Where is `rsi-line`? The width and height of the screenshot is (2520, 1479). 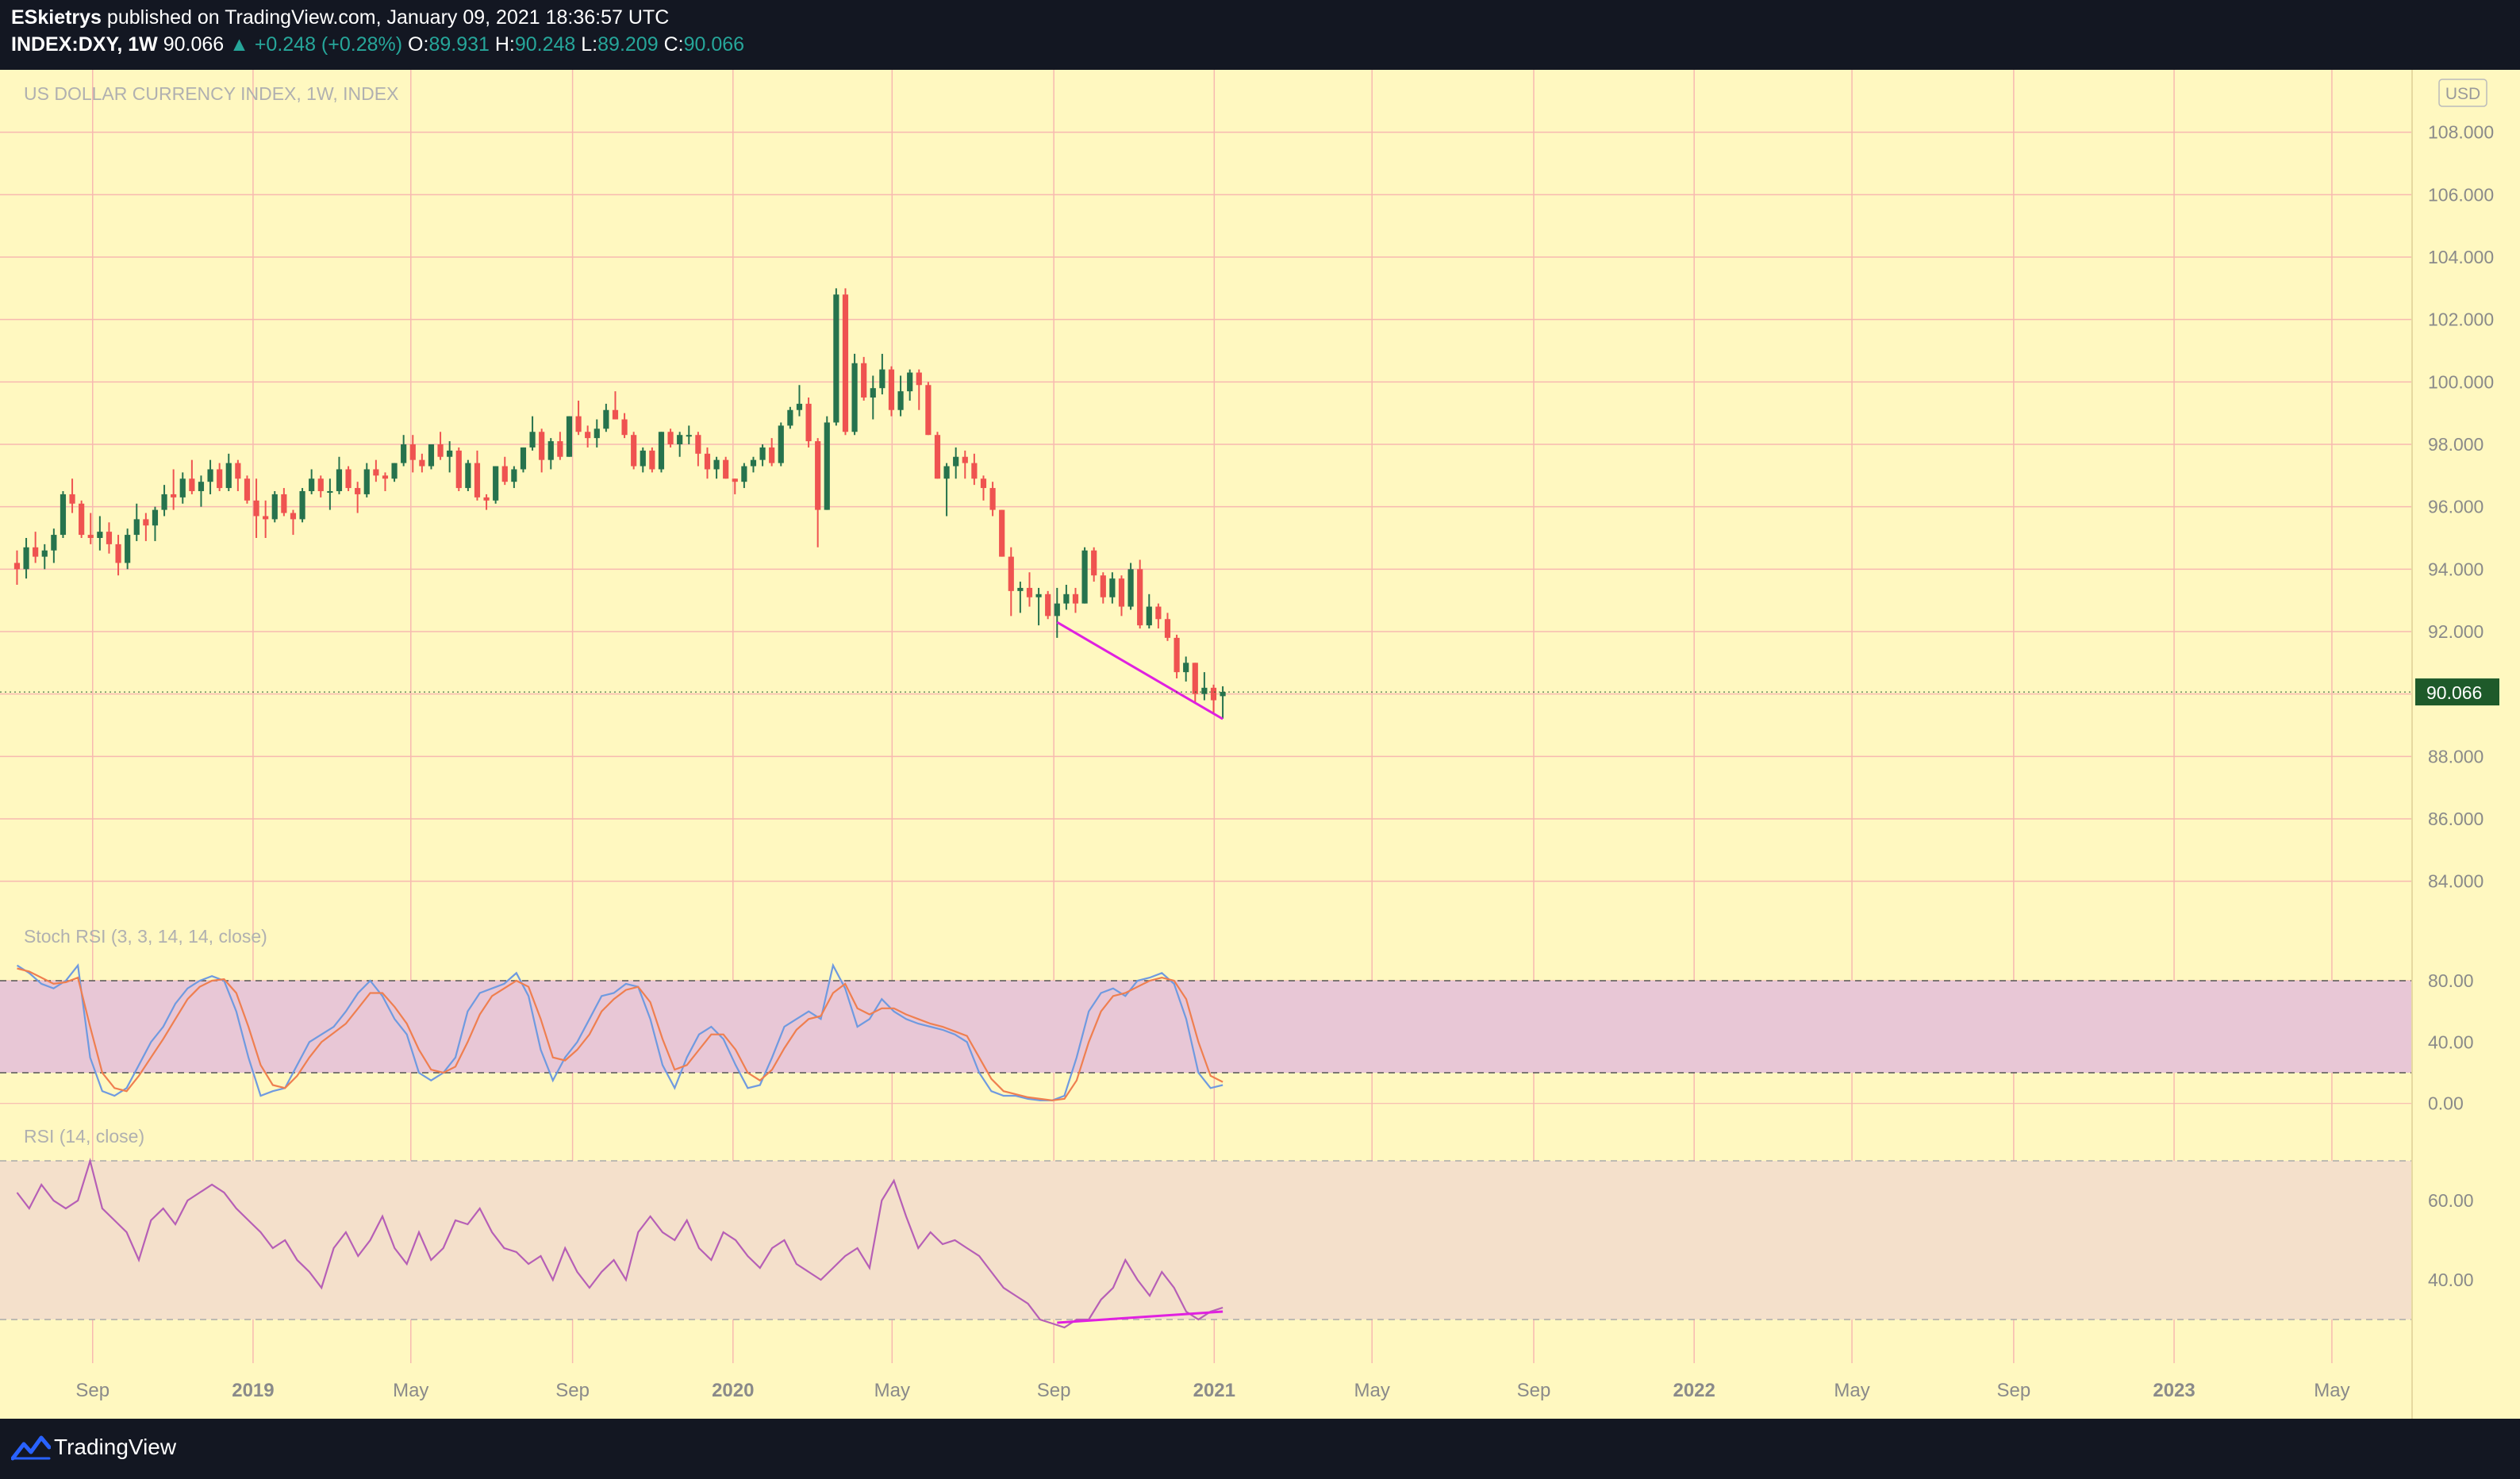 rsi-line is located at coordinates (620, 1243).